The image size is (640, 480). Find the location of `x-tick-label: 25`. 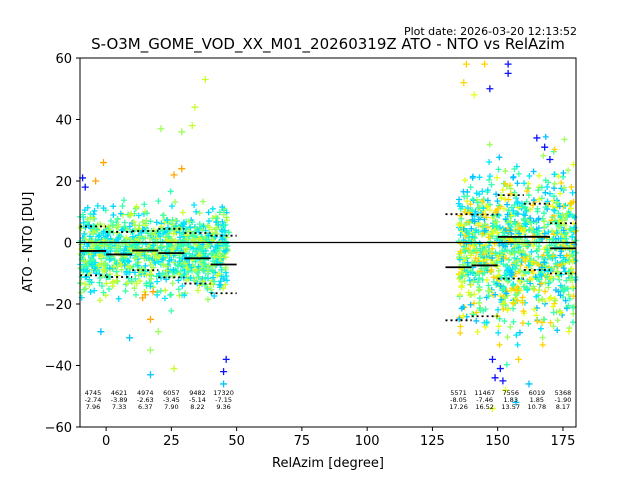

x-tick-label: 25 is located at coordinates (171, 441).